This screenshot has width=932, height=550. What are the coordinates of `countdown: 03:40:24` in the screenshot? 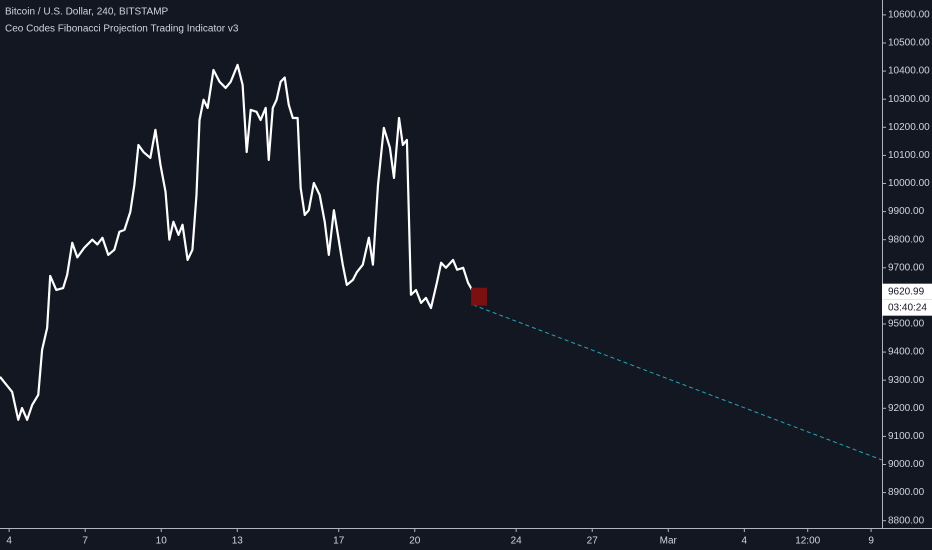 It's located at (907, 307).